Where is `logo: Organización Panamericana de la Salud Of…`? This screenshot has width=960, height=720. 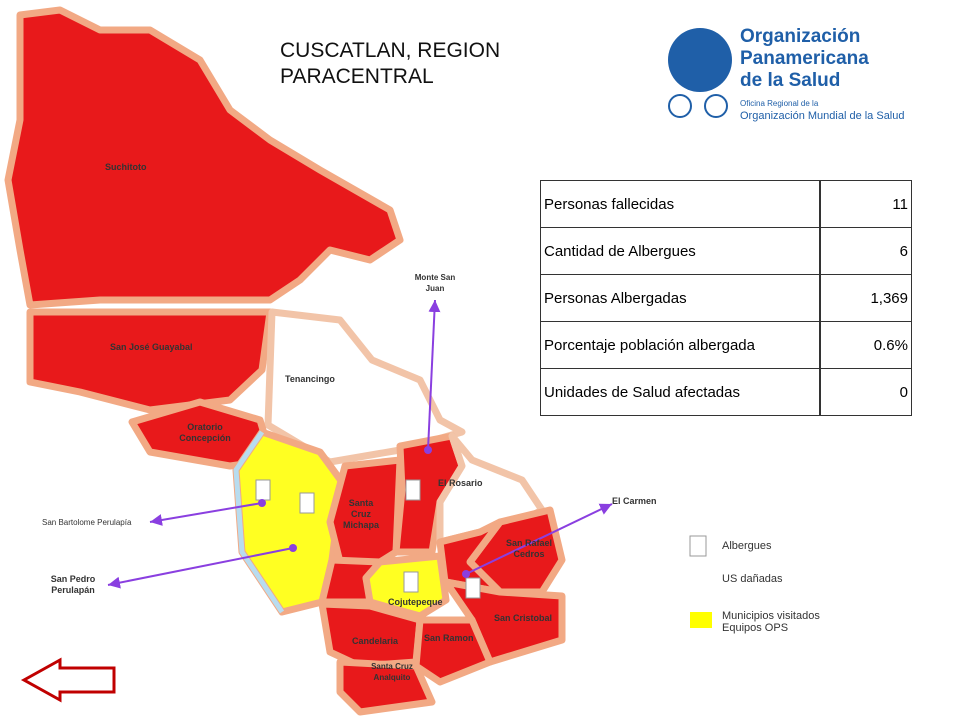 logo: Organización Panamericana de la Salud Of… is located at coordinates (796, 72).